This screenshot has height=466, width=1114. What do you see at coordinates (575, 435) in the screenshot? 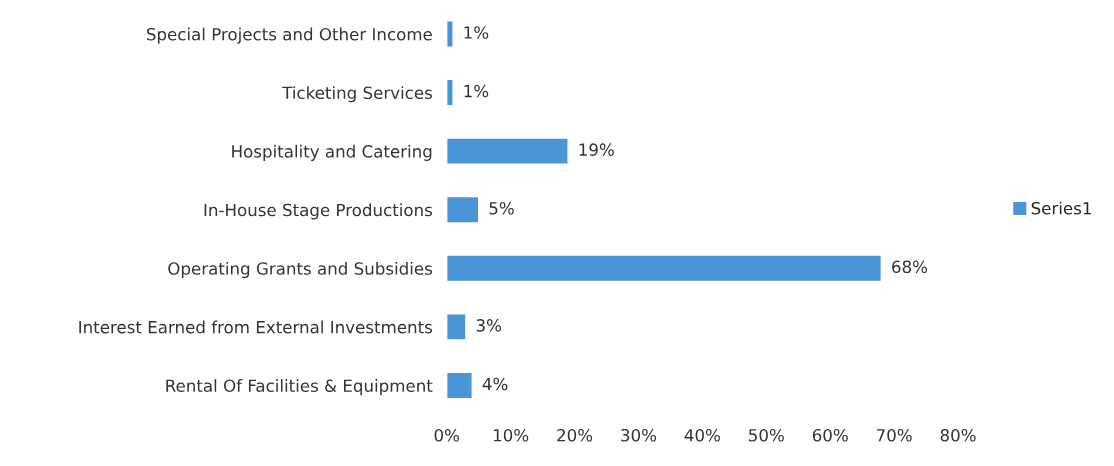
I see `x-tick-label: 20%` at bounding box center [575, 435].